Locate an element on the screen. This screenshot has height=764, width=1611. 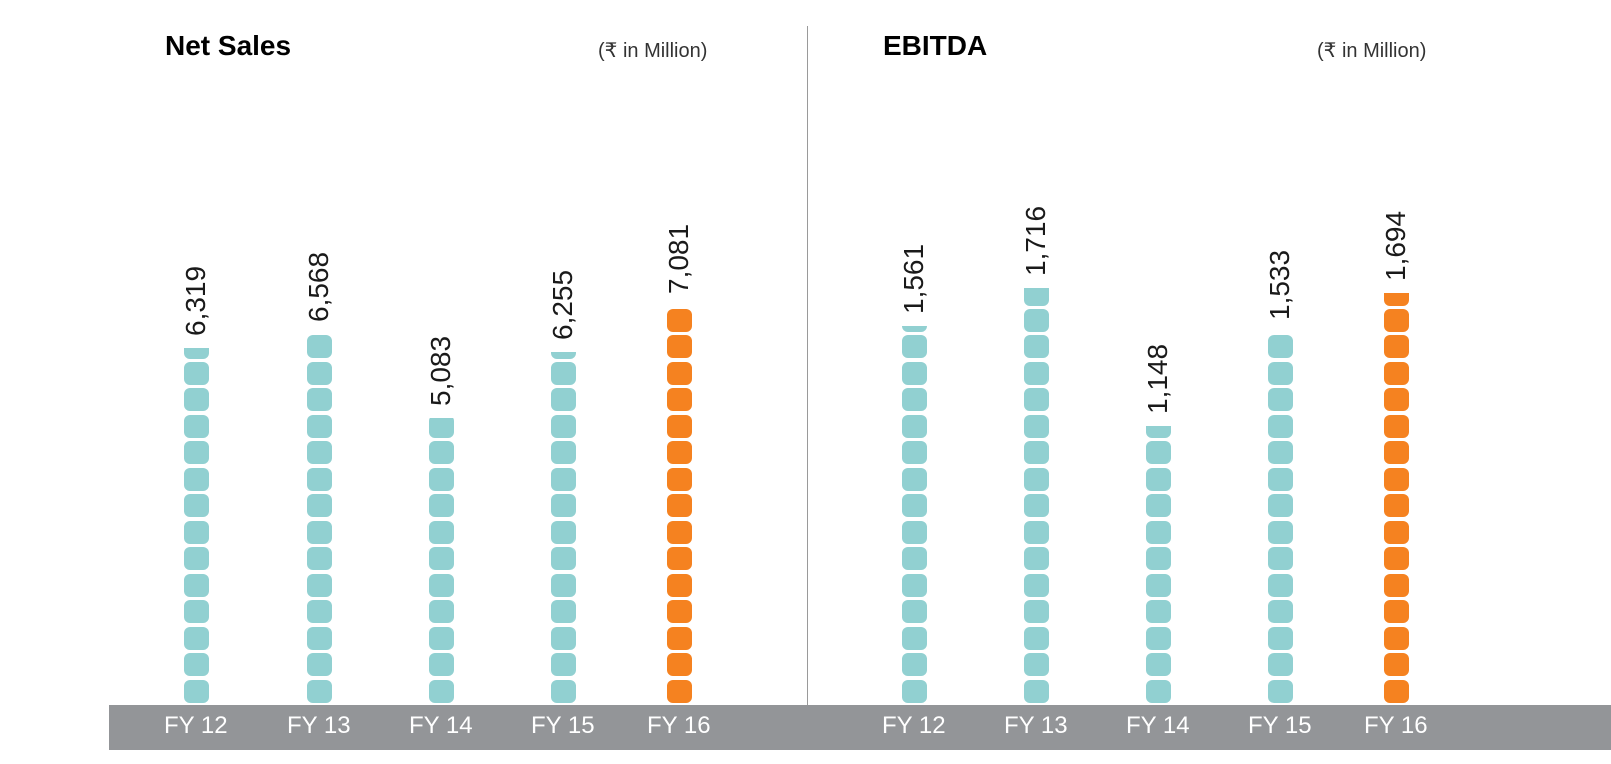
net-sales-value-label-2: 6,568 is located at coordinates (318, 287).